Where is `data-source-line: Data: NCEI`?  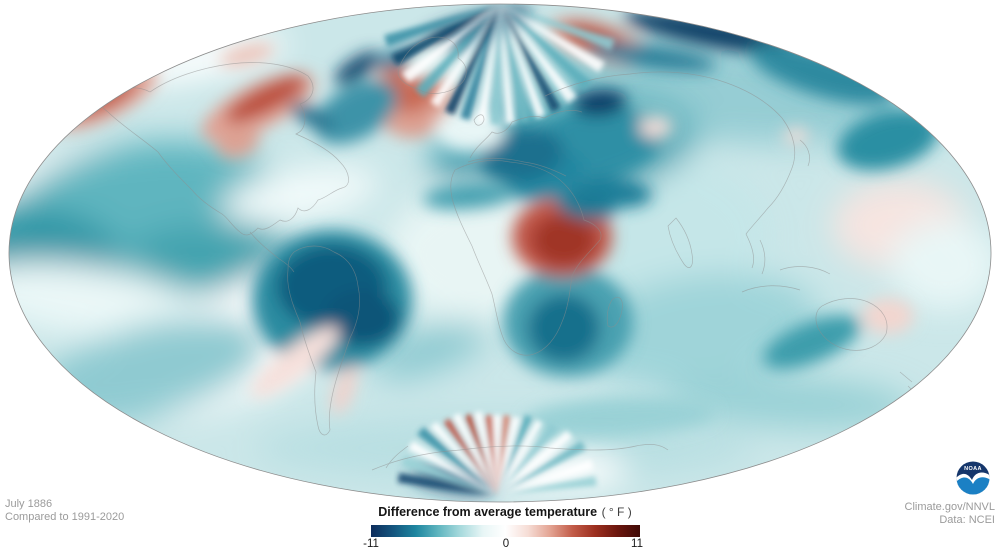
data-source-line: Data: NCEI is located at coordinates (967, 520).